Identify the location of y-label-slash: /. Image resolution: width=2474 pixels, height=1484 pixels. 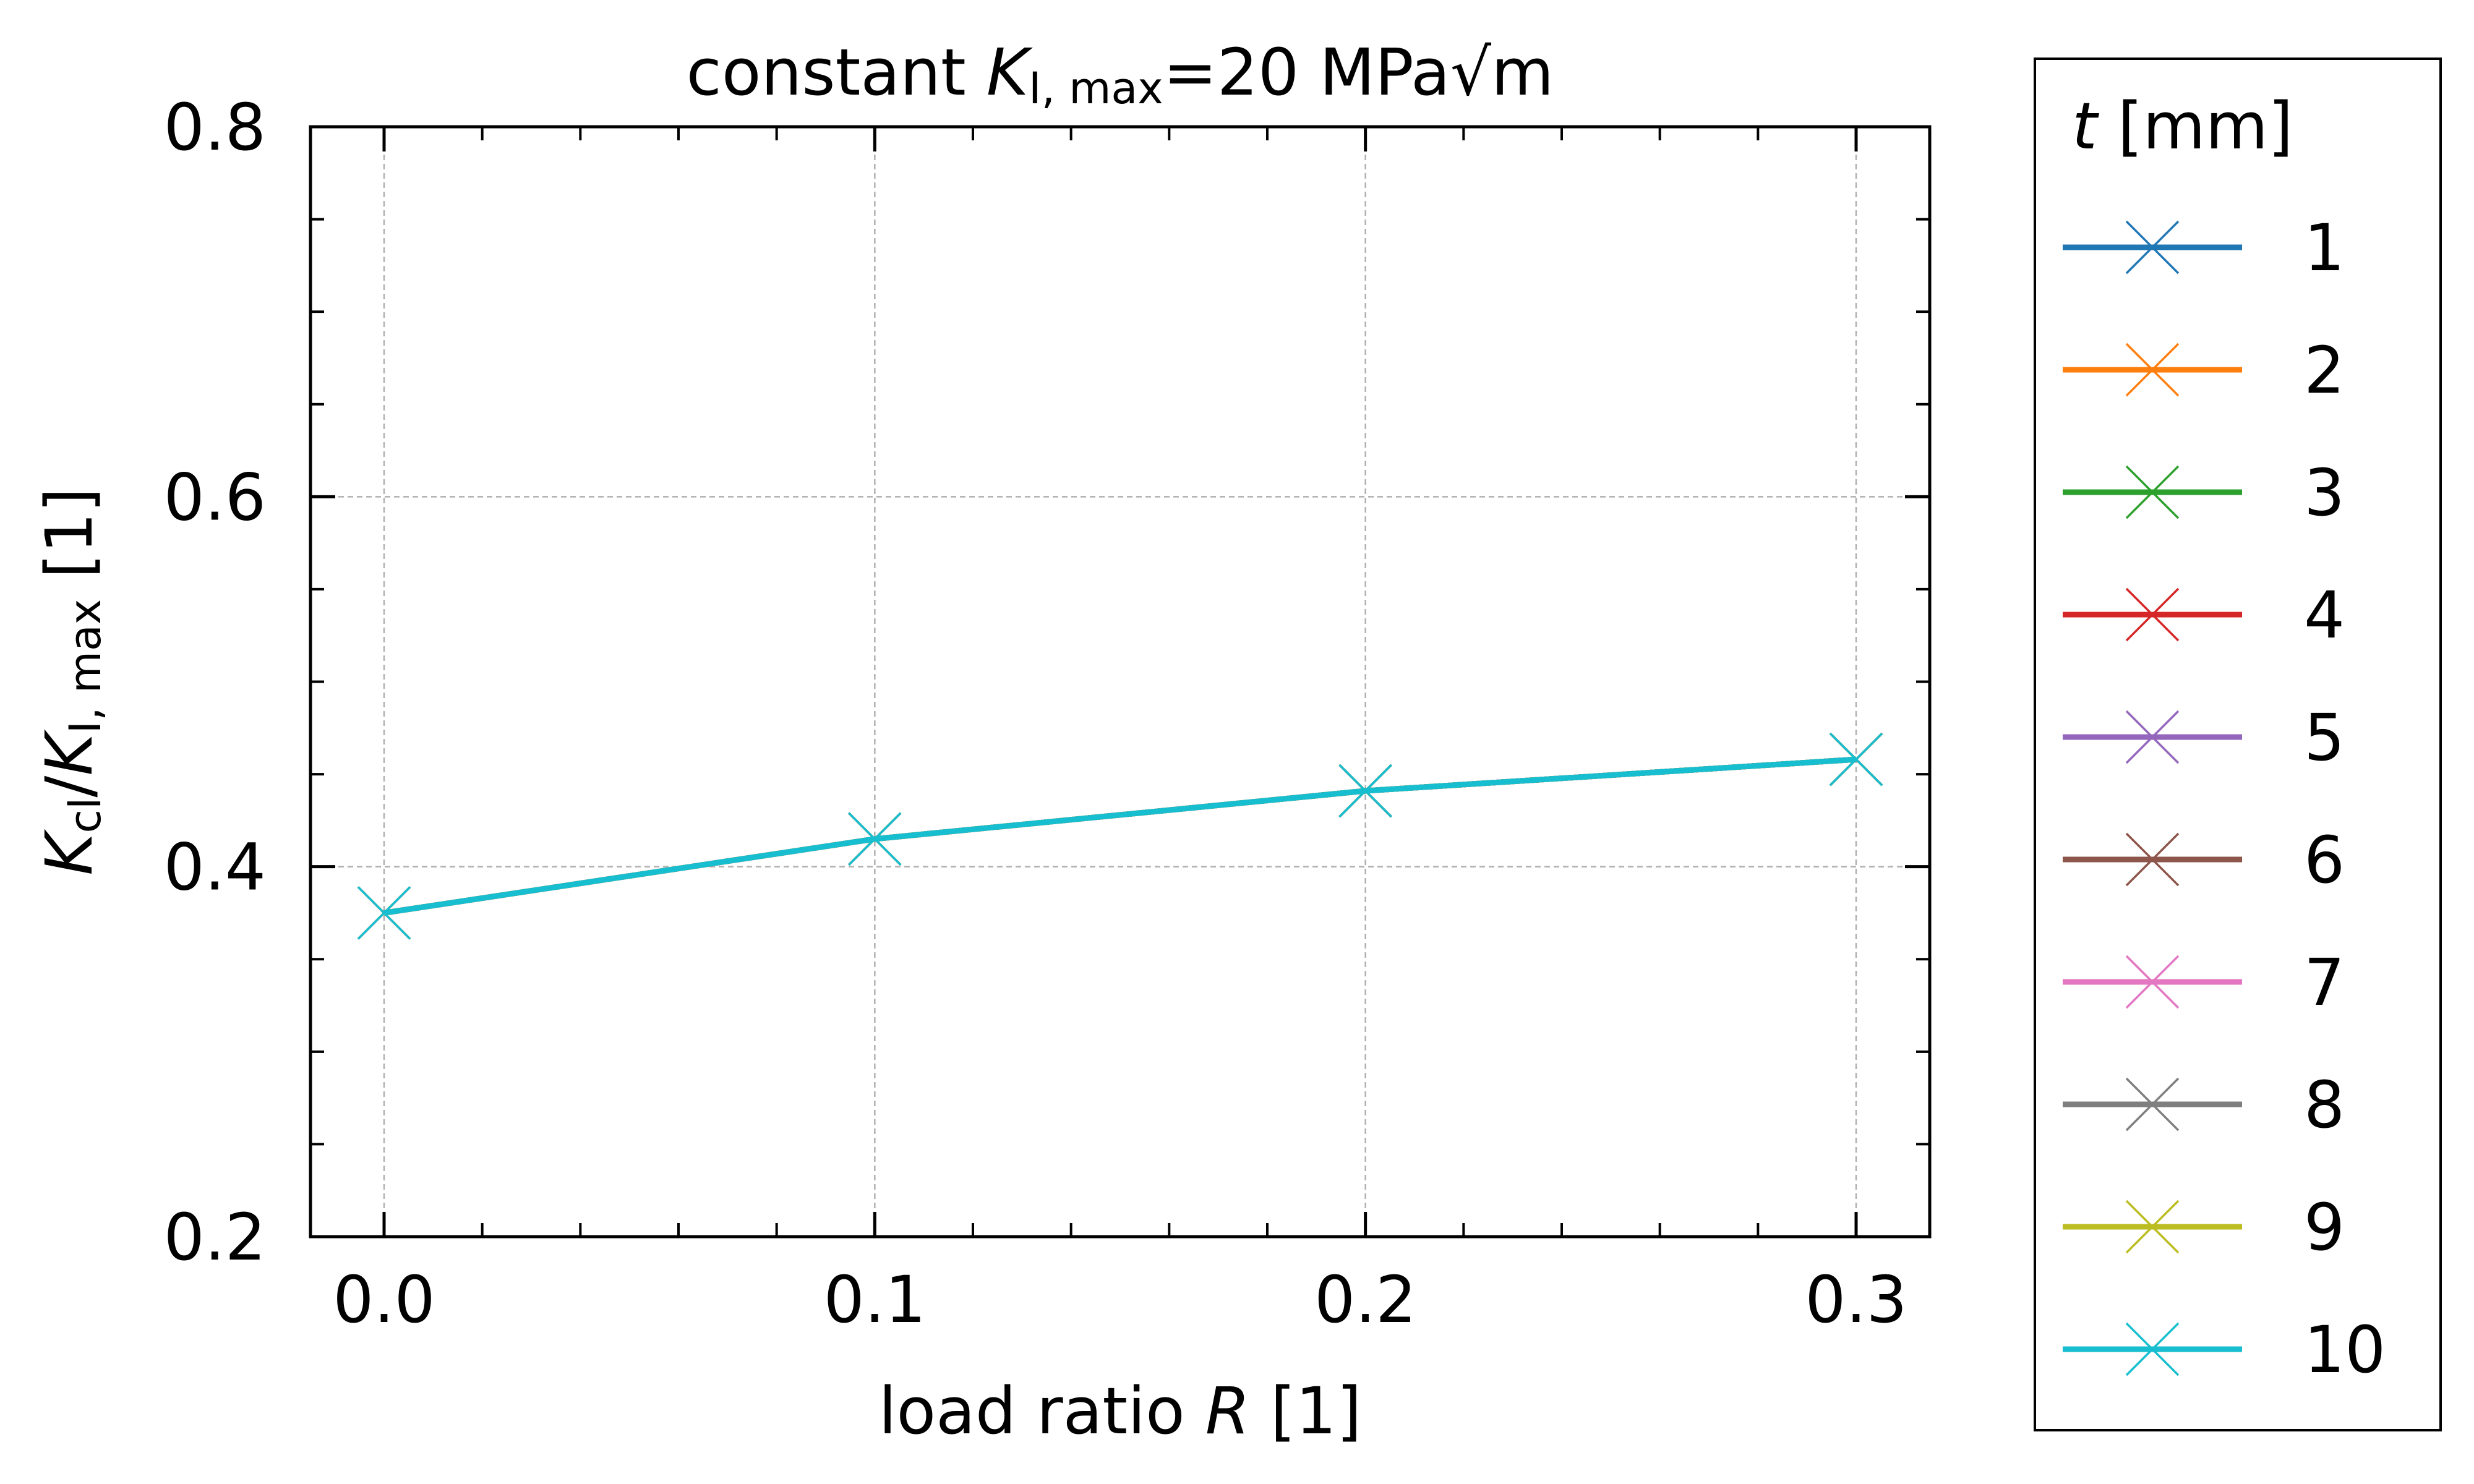
(69, 786).